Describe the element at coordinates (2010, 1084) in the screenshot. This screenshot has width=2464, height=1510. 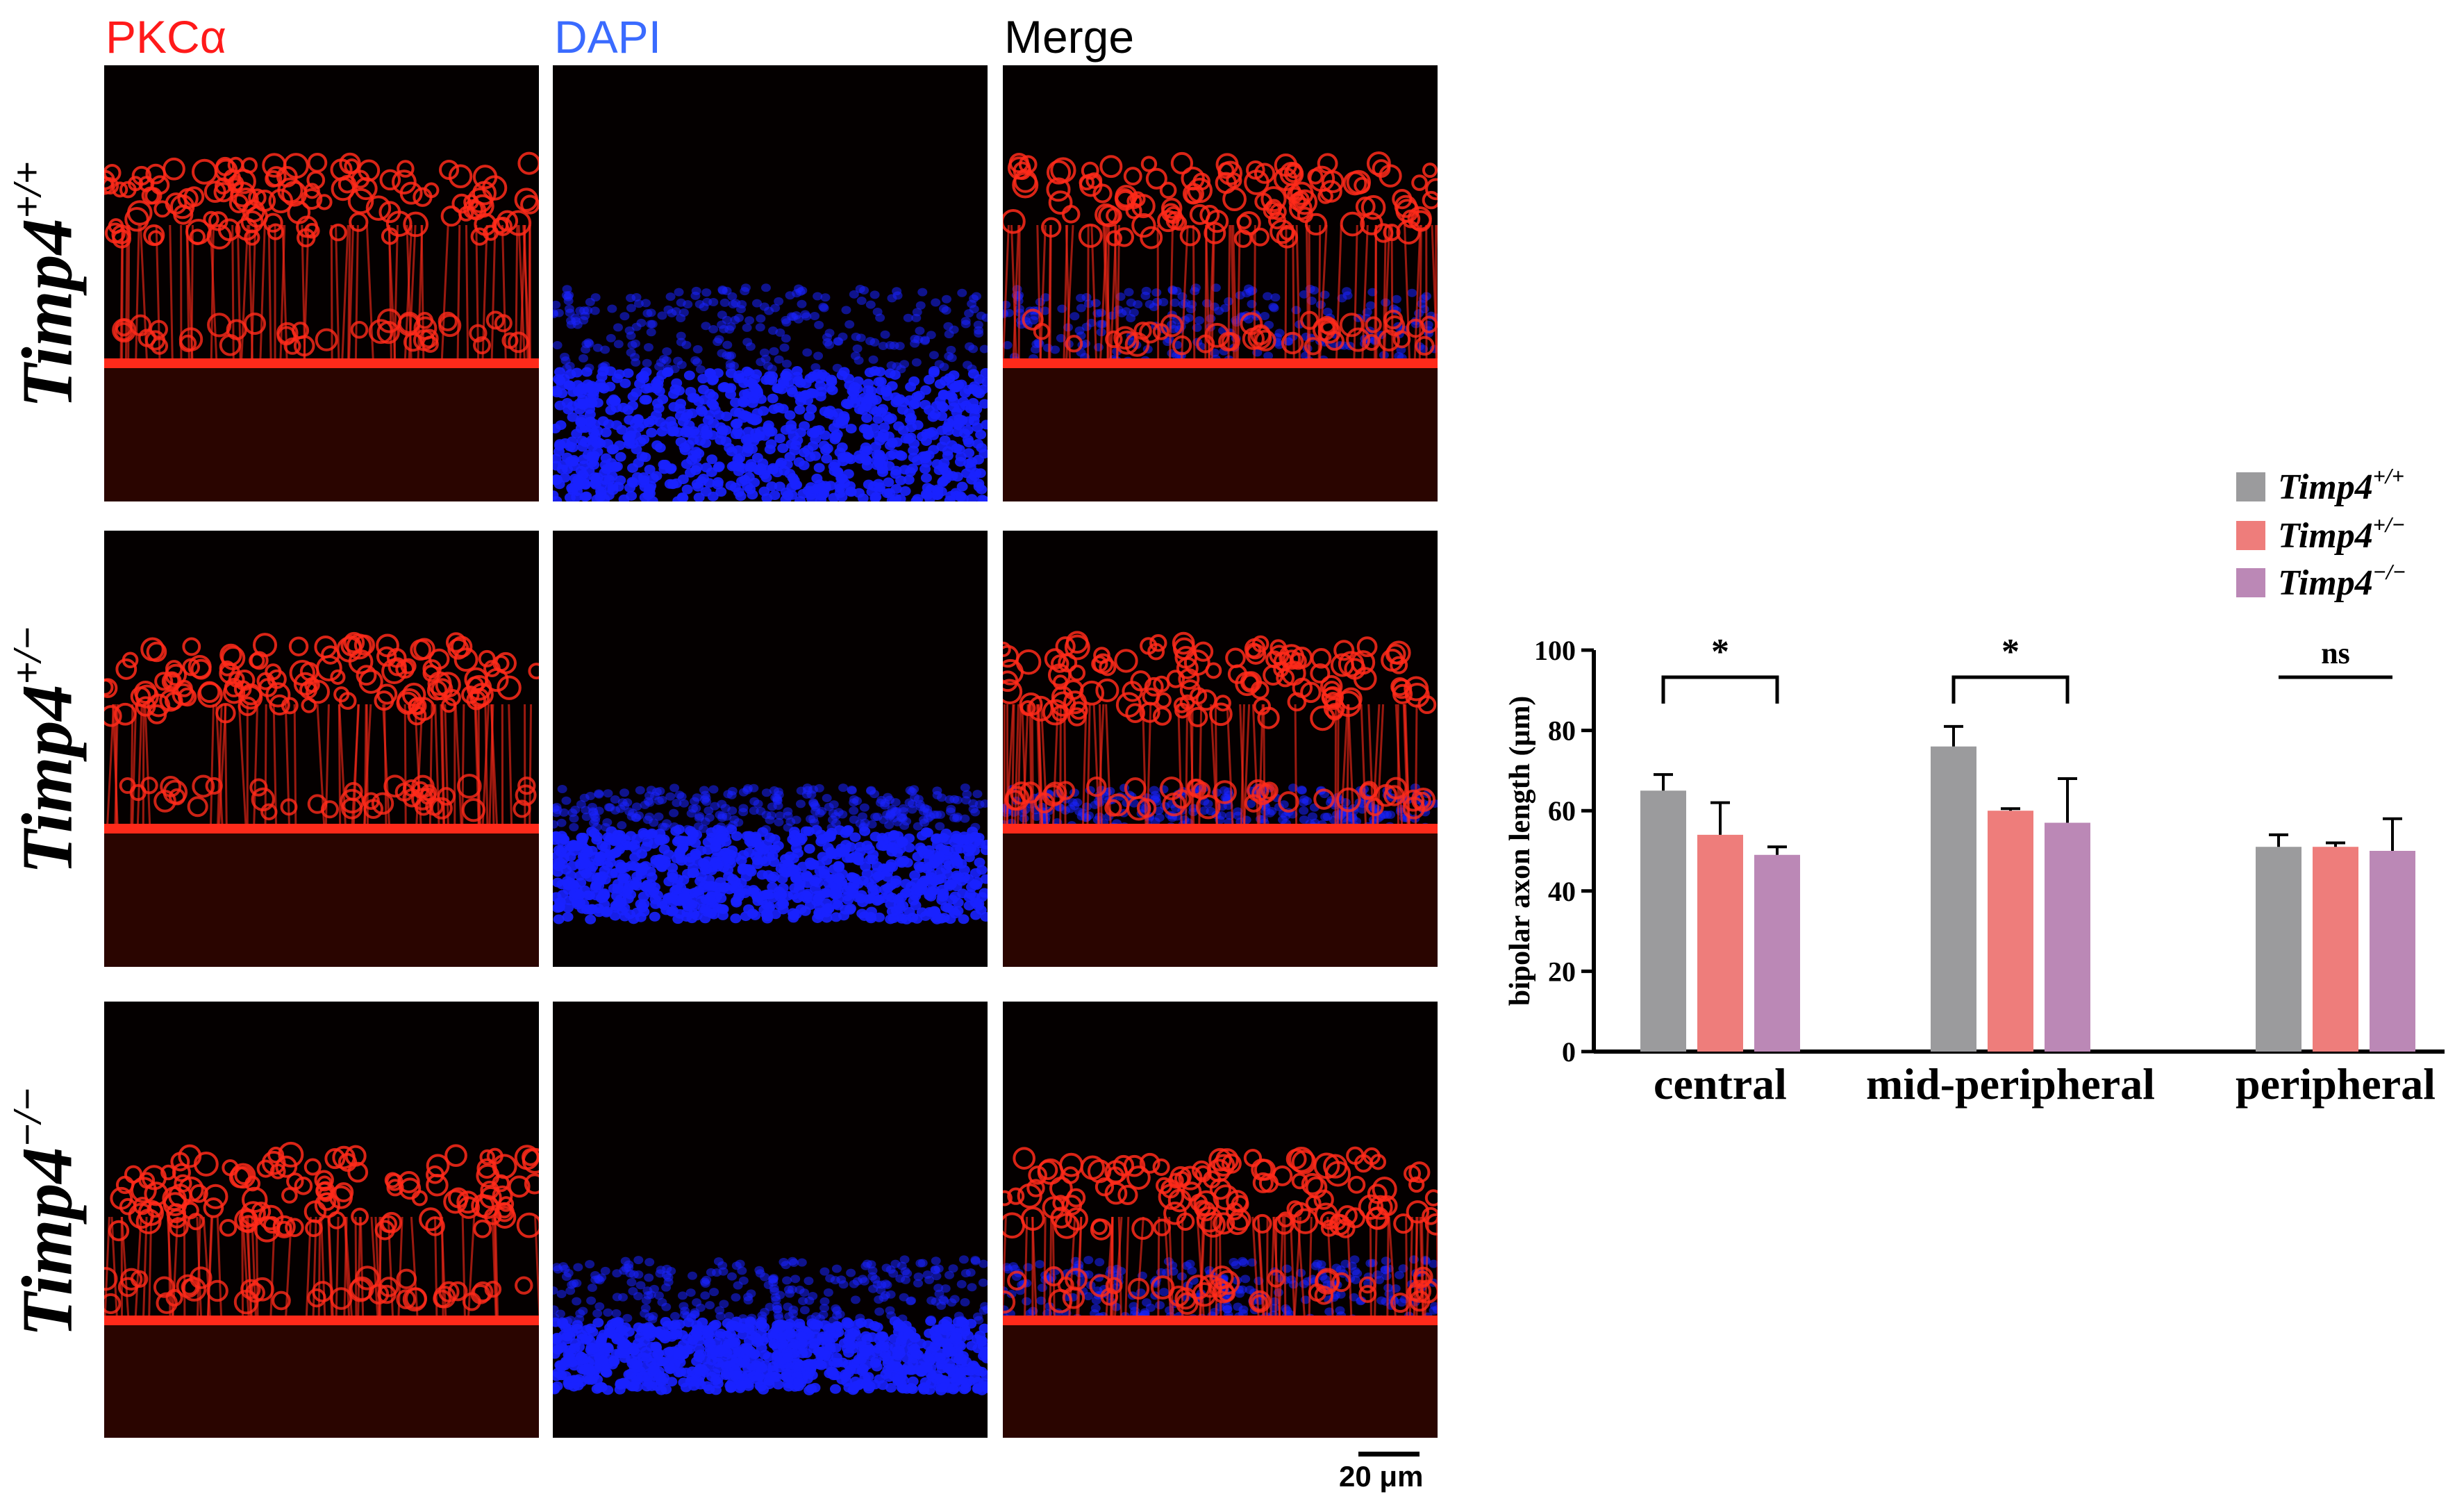
I see `category-label: mid-peripheral` at that location.